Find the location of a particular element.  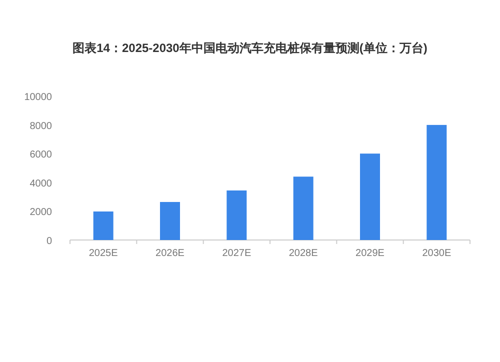

y-tick-label: 8000 is located at coordinates (41, 126).